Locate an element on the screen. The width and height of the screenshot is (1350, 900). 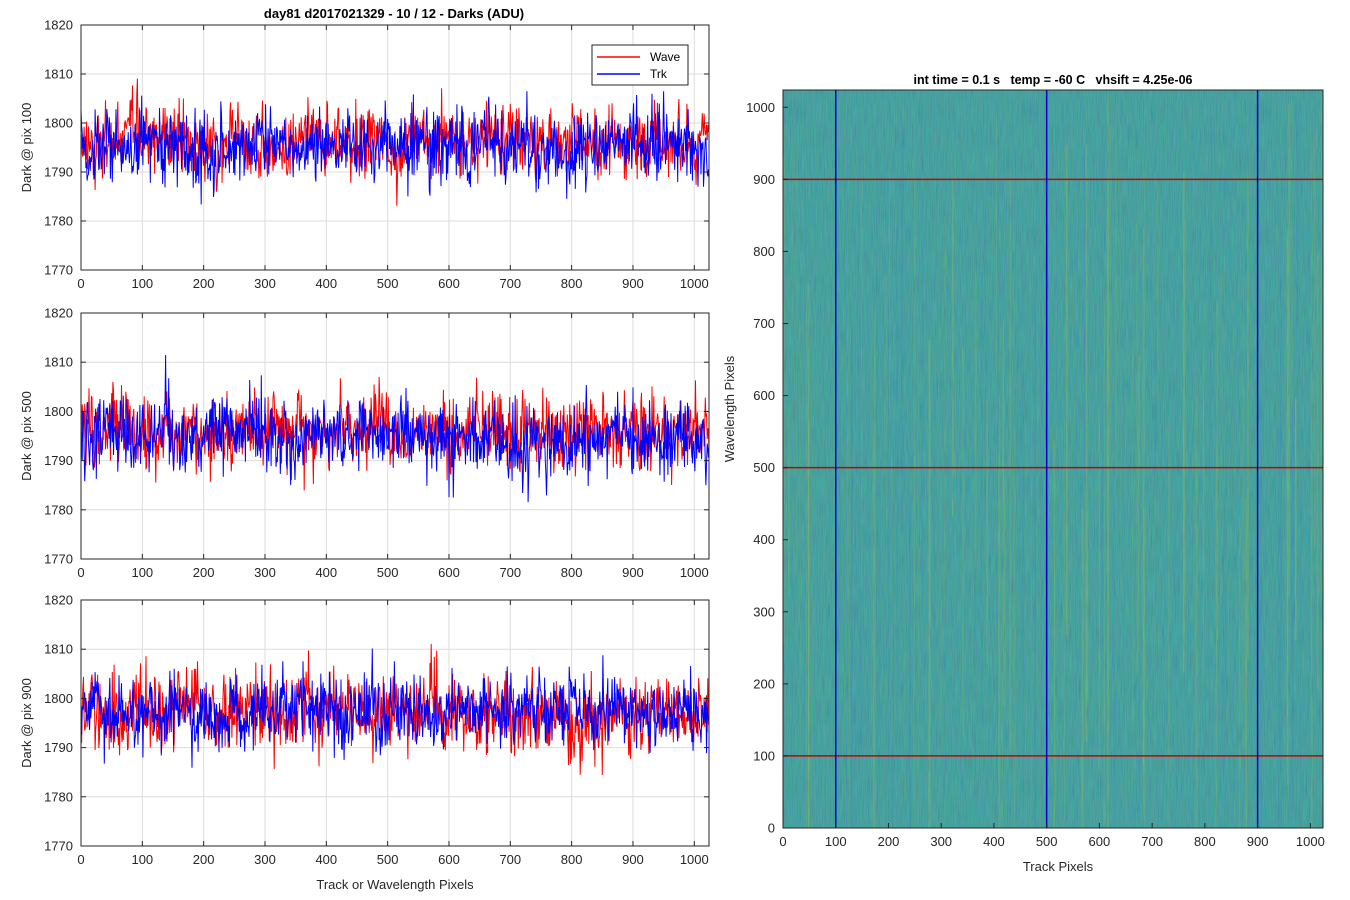
y-tick-label: 500 is located at coordinates (764, 467).